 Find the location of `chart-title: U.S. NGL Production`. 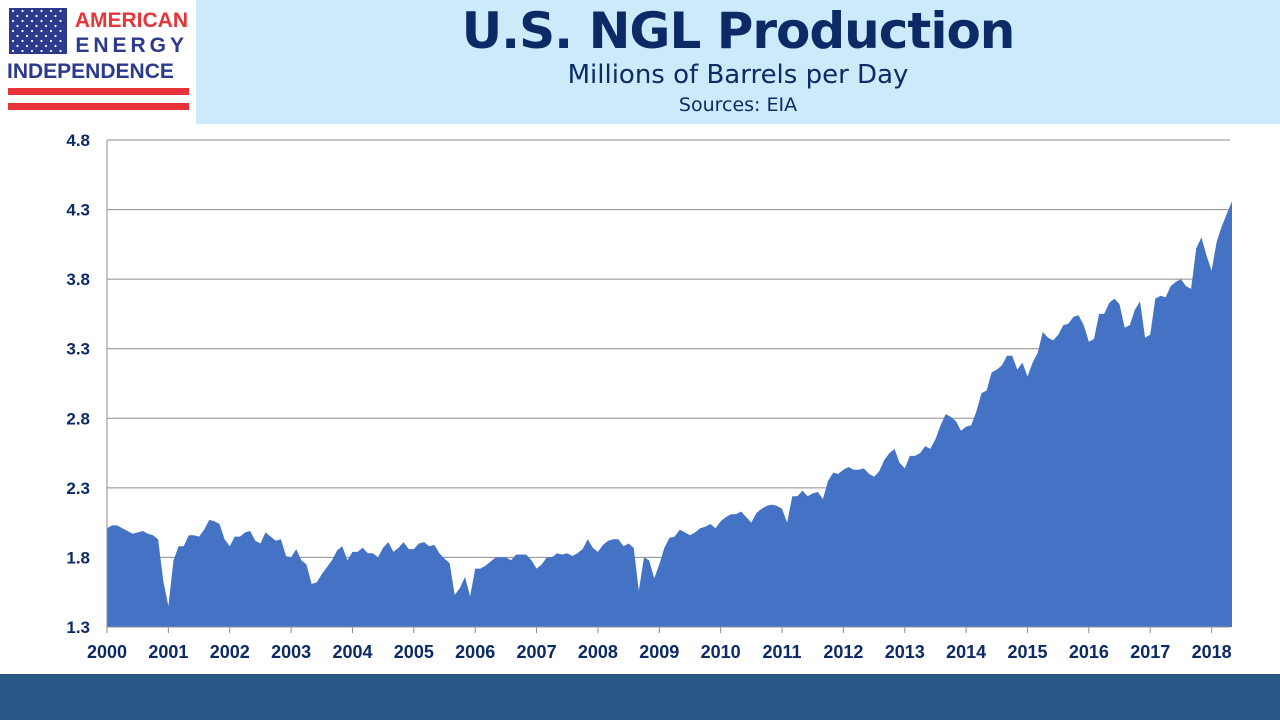

chart-title: U.S. NGL Production is located at coordinates (738, 31).